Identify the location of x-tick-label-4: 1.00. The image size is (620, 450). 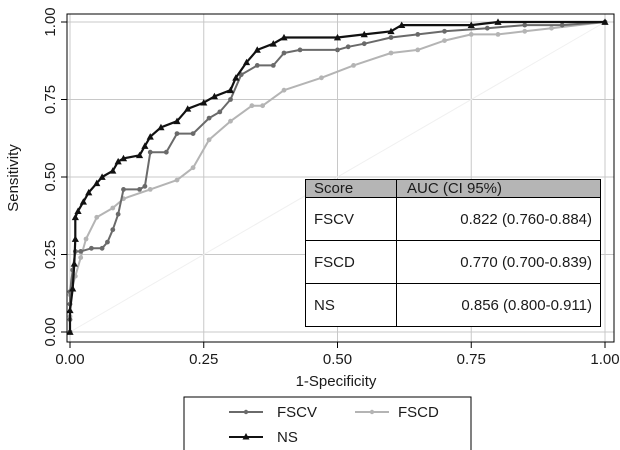
(604, 359).